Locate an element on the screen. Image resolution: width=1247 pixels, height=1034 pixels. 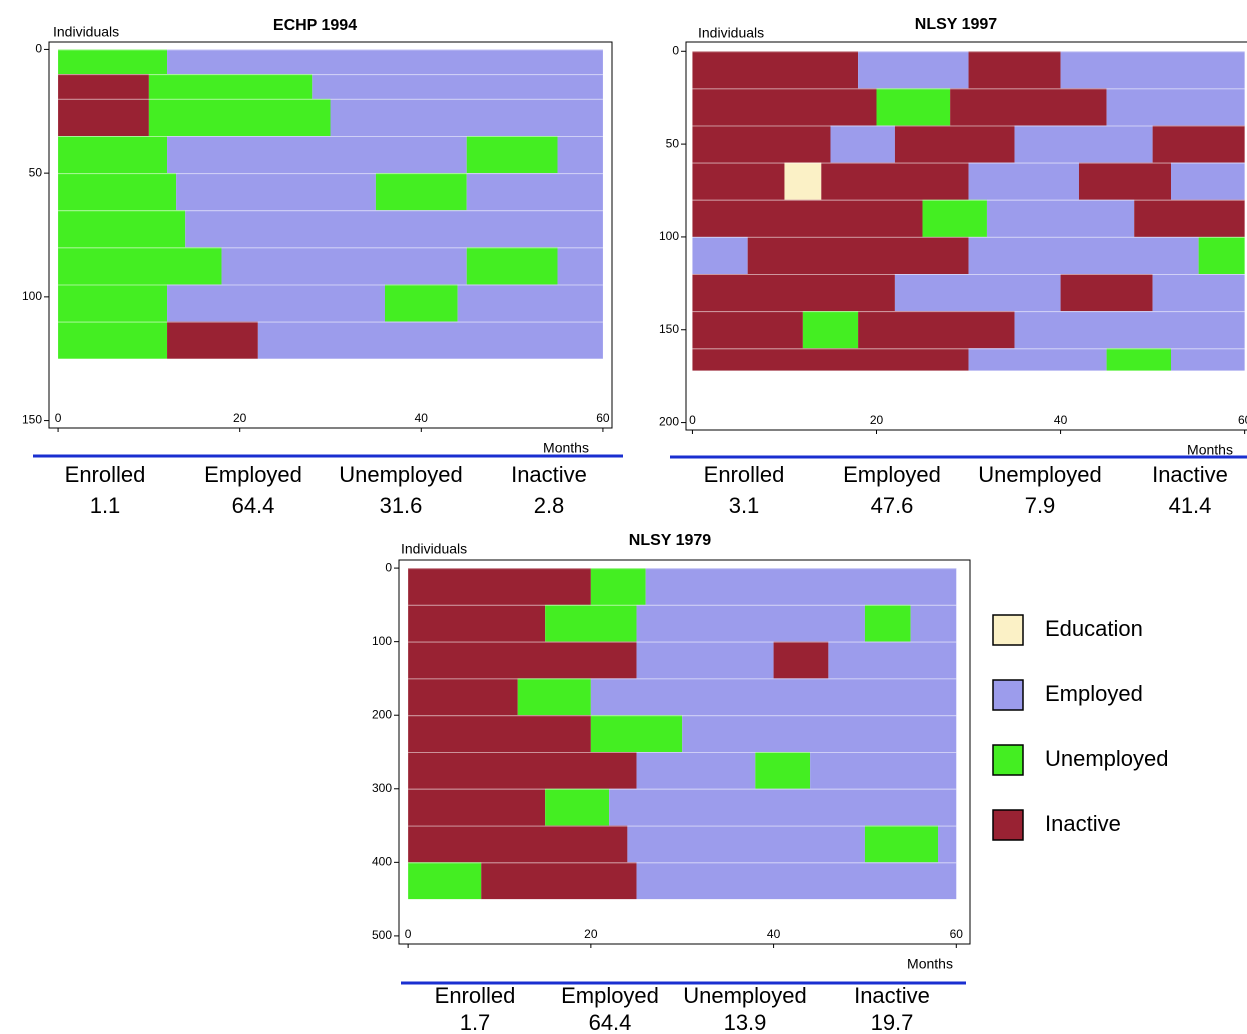
summary-value: 47.6 is located at coordinates (892, 505).